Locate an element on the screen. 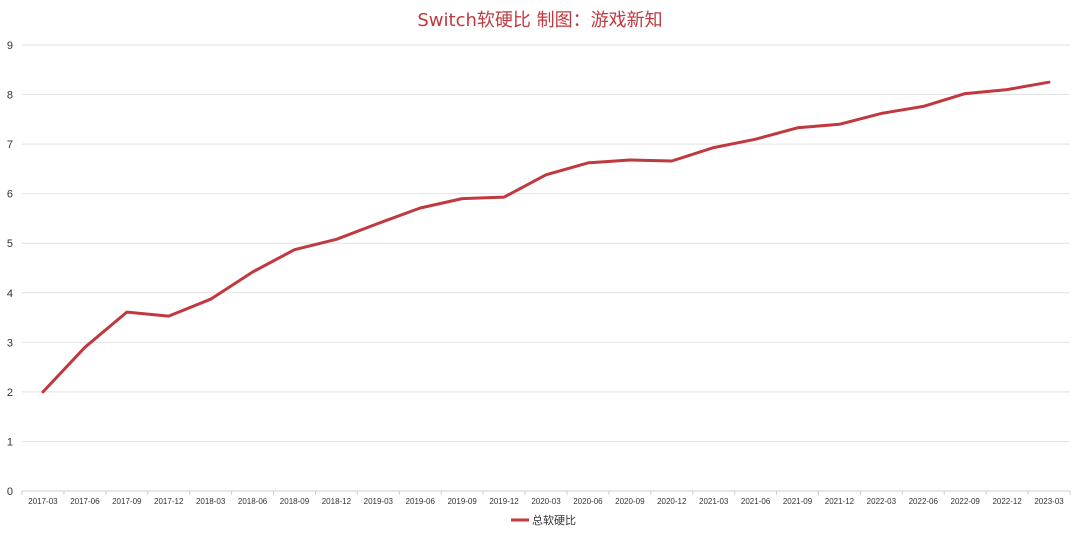 This screenshot has width=1080, height=536. x-tick-label-2020-12: 2020-12 is located at coordinates (672, 501).